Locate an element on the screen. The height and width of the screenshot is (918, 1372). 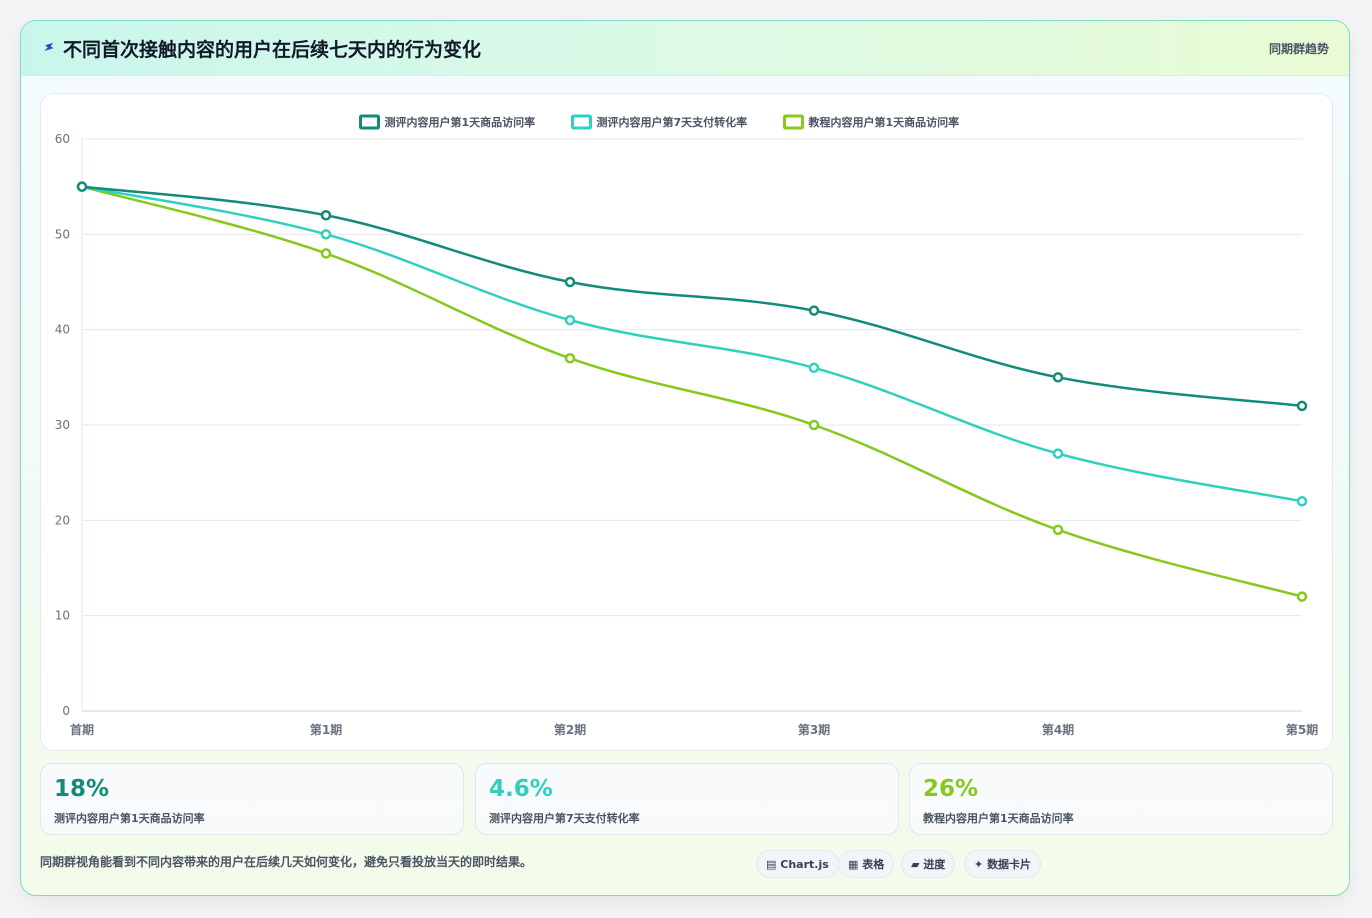
chip-table: ▦ 表格 is located at coordinates (866, 864).